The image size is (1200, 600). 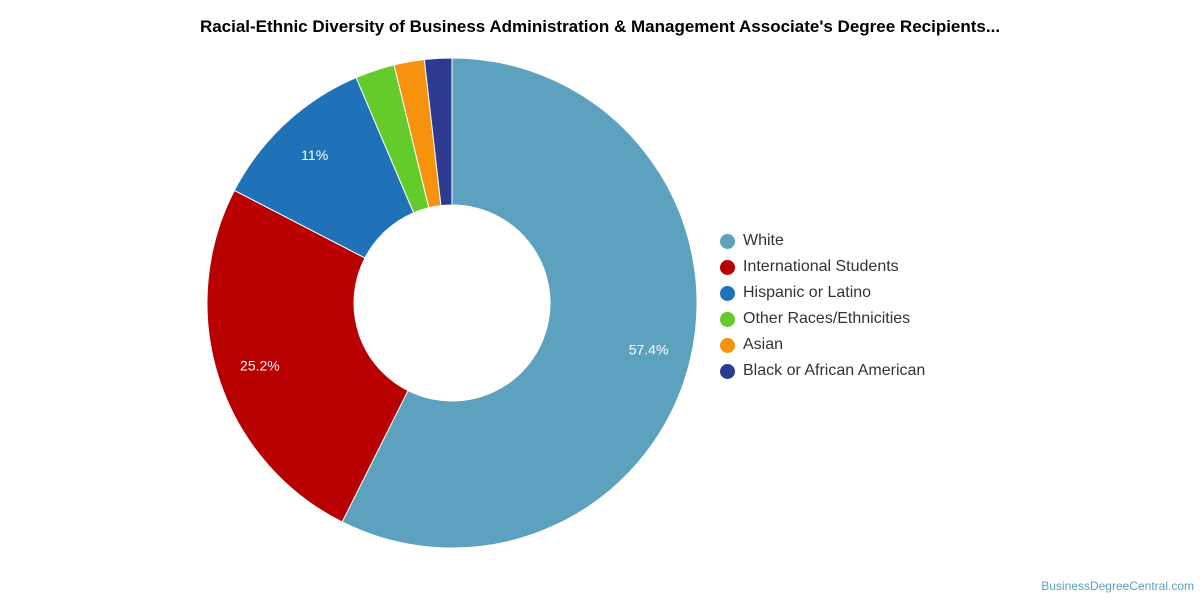 What do you see at coordinates (763, 344) in the screenshot?
I see `legend-label: Asian` at bounding box center [763, 344].